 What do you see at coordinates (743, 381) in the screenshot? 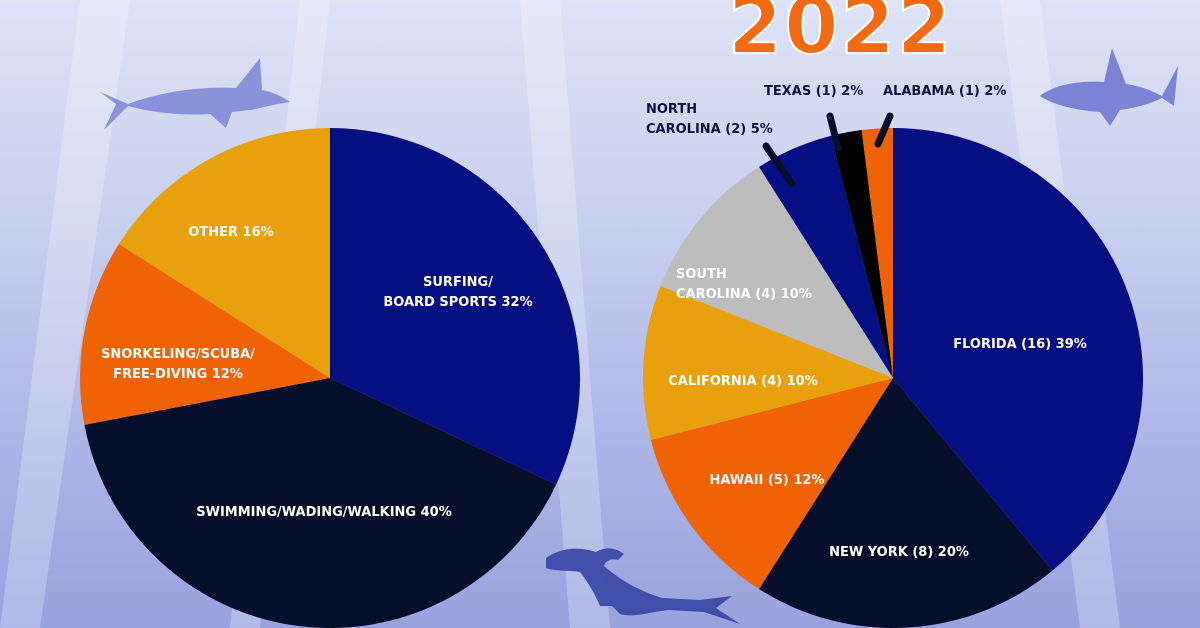
I see `slice-label: CALIFORNIA (4) 10%` at bounding box center [743, 381].